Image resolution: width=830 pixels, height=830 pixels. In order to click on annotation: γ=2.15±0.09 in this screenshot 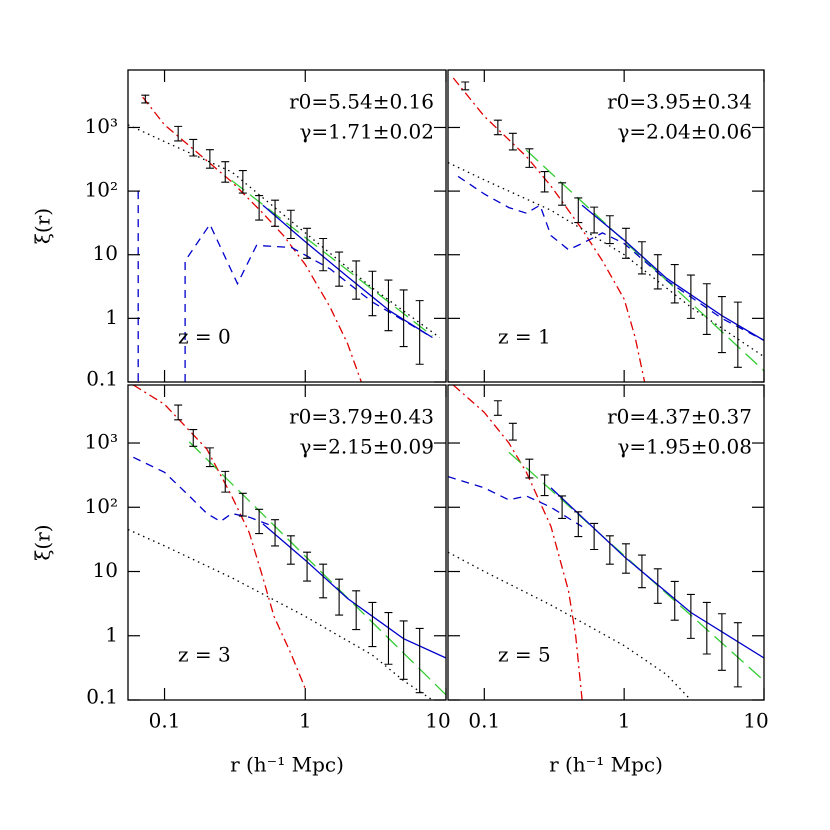, I will do `click(366, 447)`.